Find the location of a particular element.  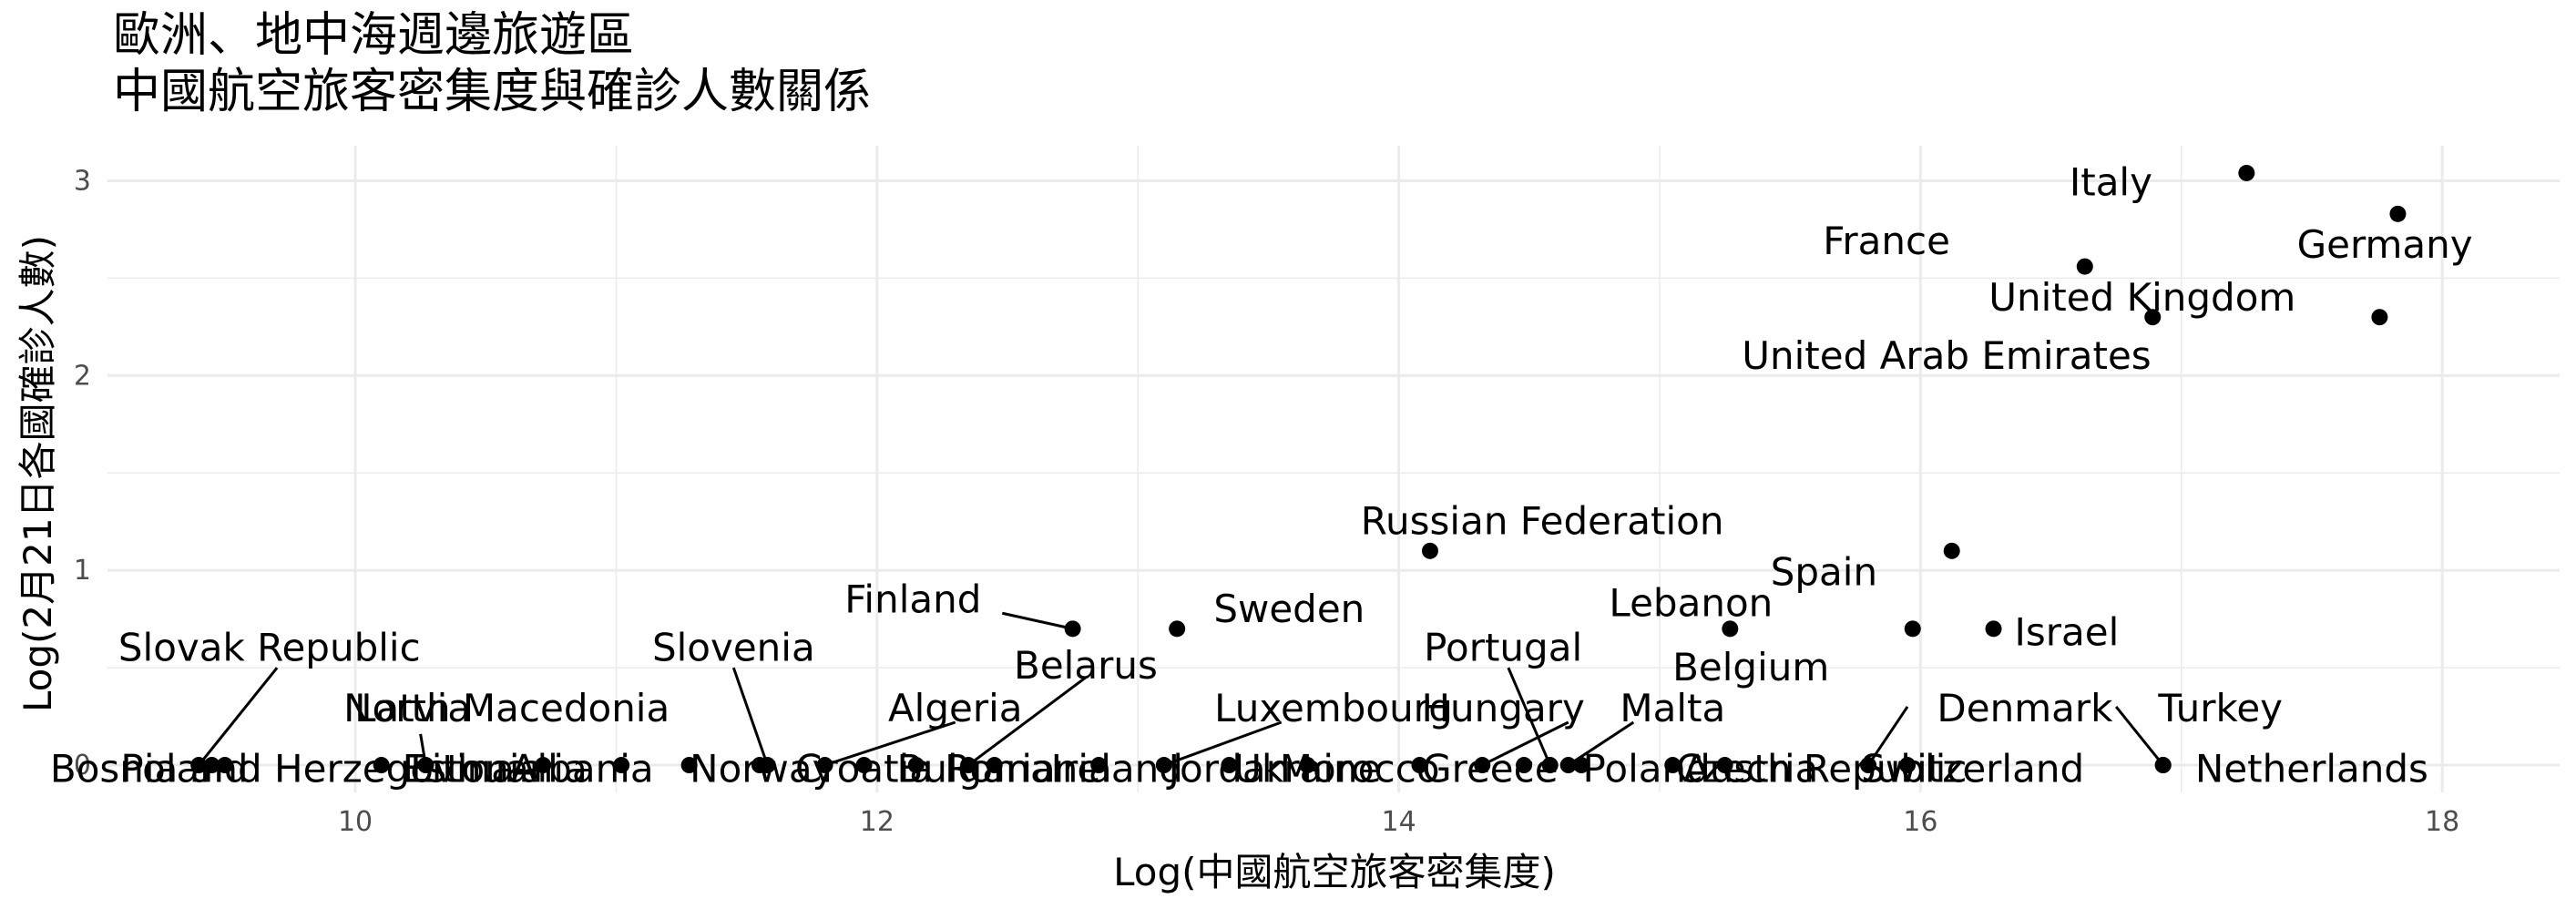

point-label: Albania is located at coordinates (582, 768).